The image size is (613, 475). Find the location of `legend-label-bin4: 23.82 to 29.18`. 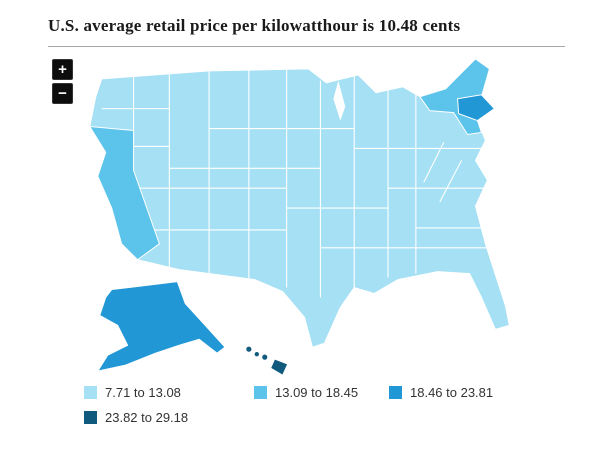

legend-label-bin4: 23.82 to 29.18 is located at coordinates (147, 417).